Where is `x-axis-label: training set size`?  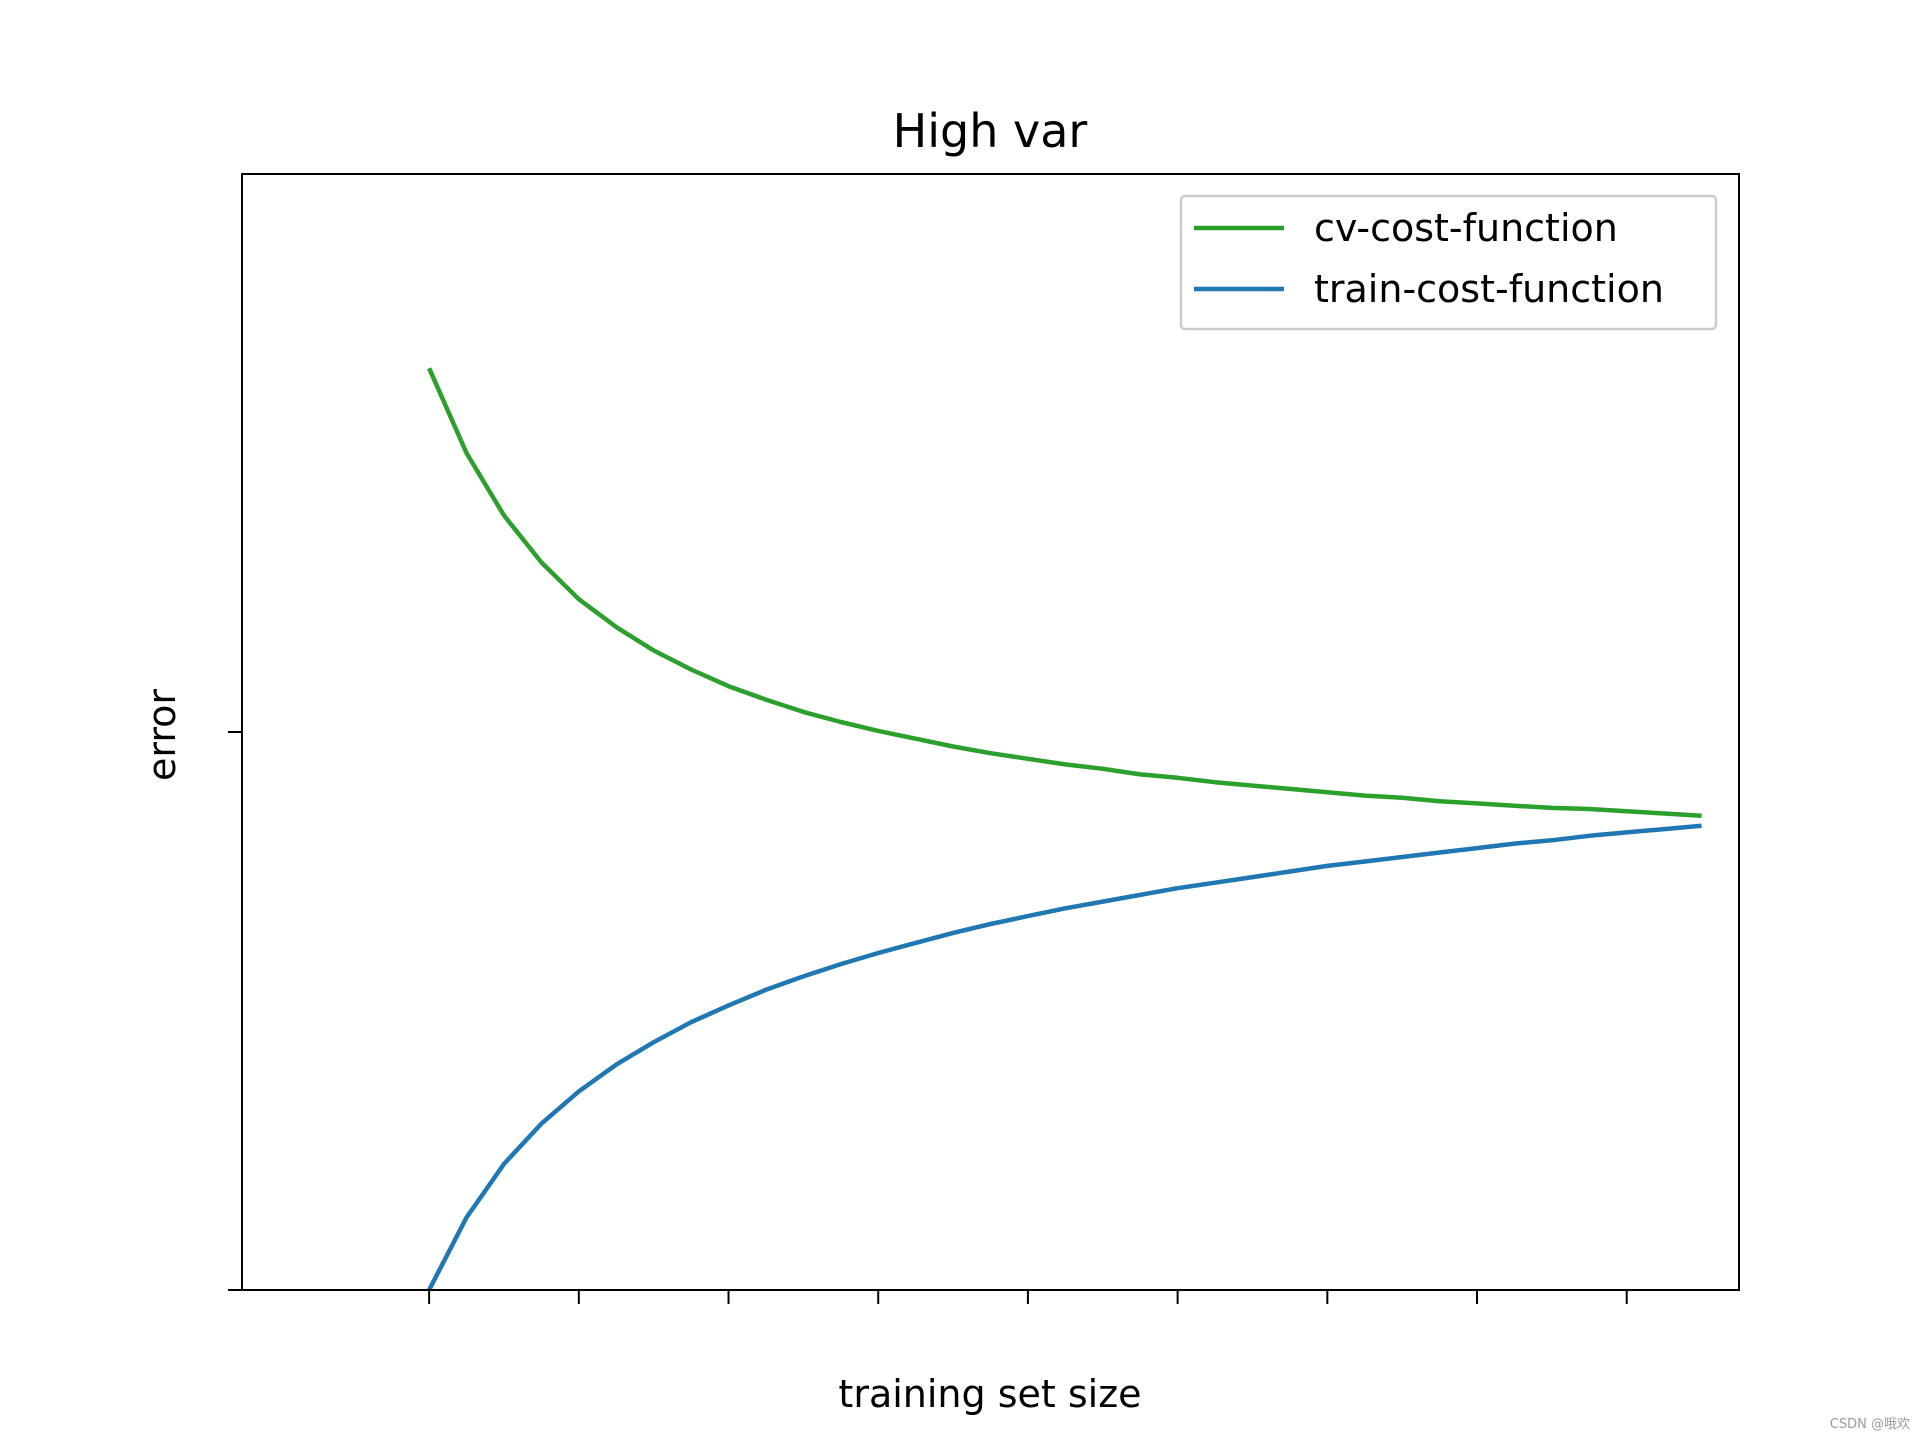 x-axis-label: training set size is located at coordinates (989, 1394).